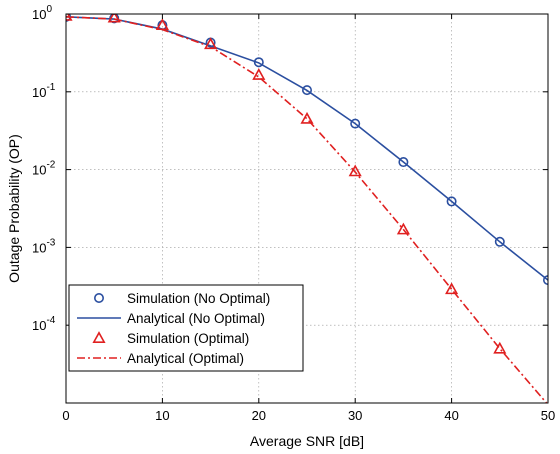 This screenshot has height=454, width=560. I want to click on x-tick-label: 0, so click(65, 415).